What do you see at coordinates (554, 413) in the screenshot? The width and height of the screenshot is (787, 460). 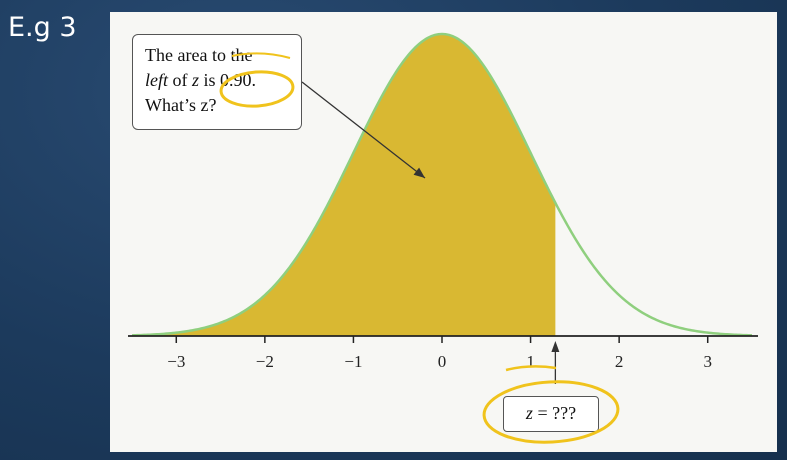 I see `z-answer-text: = ???` at bounding box center [554, 413].